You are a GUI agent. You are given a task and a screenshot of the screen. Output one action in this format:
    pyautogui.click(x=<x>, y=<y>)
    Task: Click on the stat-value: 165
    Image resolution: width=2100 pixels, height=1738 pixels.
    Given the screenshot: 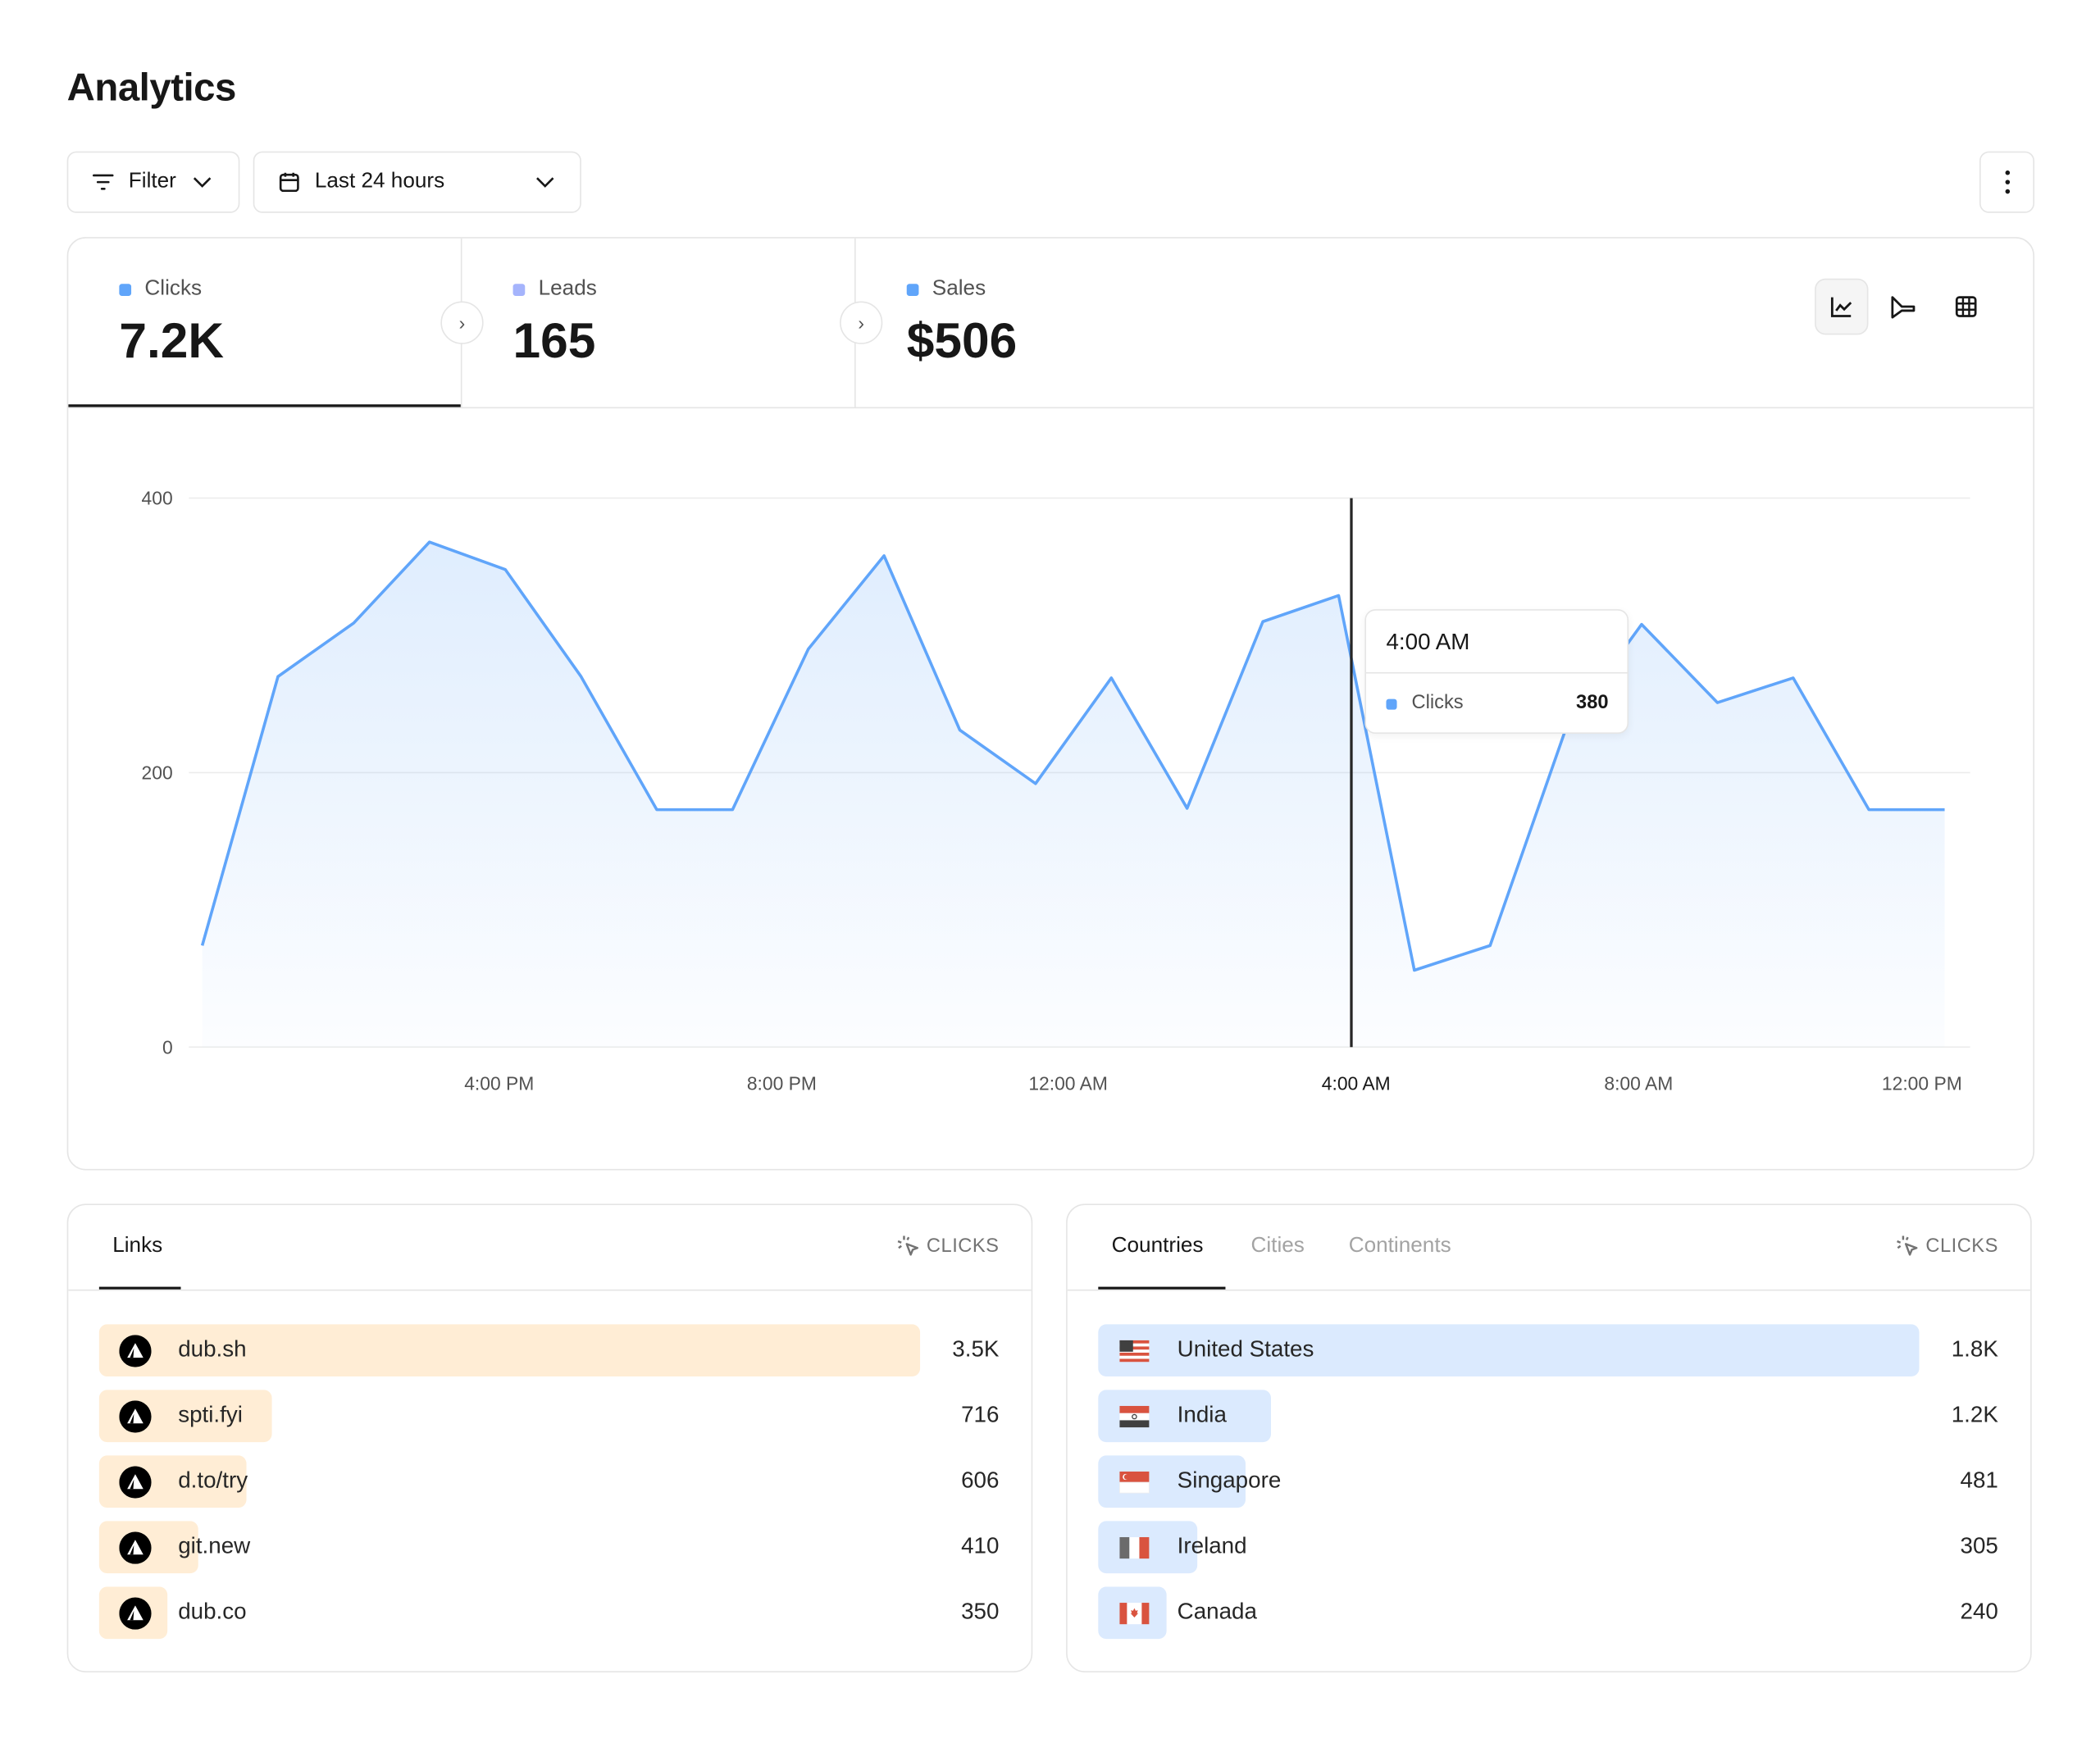 What is the action you would take?
    pyautogui.click(x=554, y=341)
    